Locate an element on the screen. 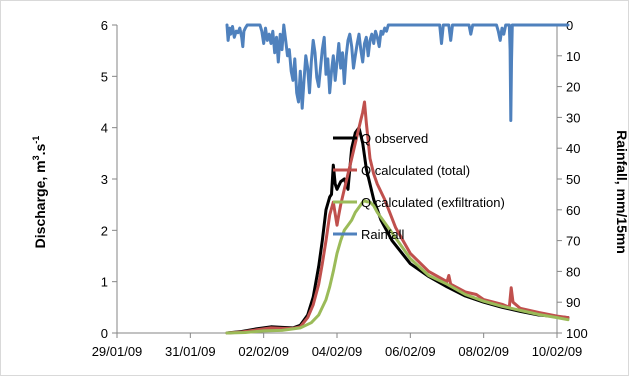 Image resolution: width=630 pixels, height=377 pixels. y-right-tick-label: 70 is located at coordinates (573, 241).